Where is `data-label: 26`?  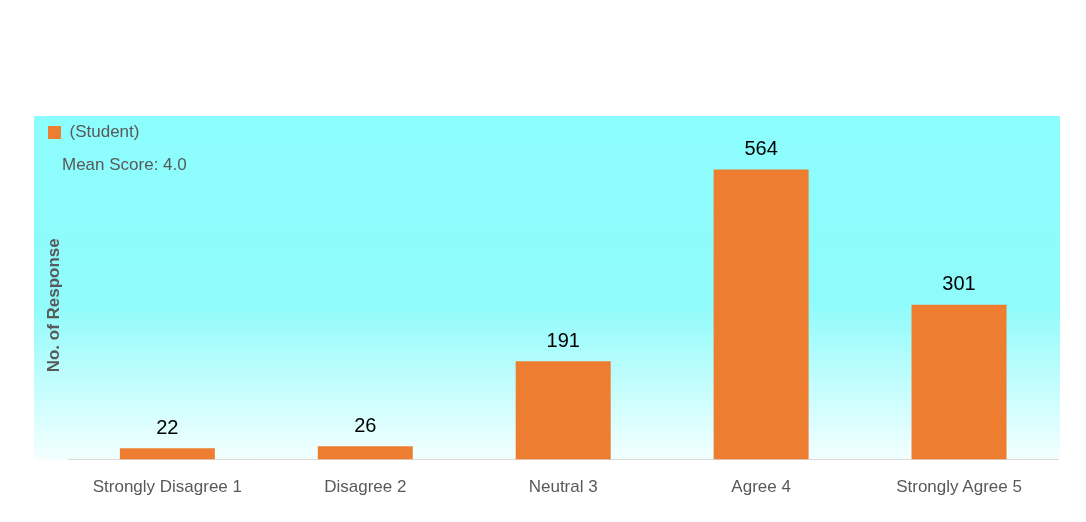 data-label: 26 is located at coordinates (365, 424).